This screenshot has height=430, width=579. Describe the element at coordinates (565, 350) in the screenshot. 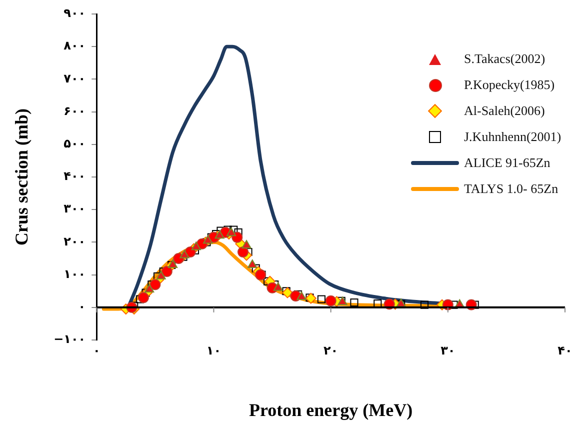

I see `x-tick-label: ۴۰` at that location.